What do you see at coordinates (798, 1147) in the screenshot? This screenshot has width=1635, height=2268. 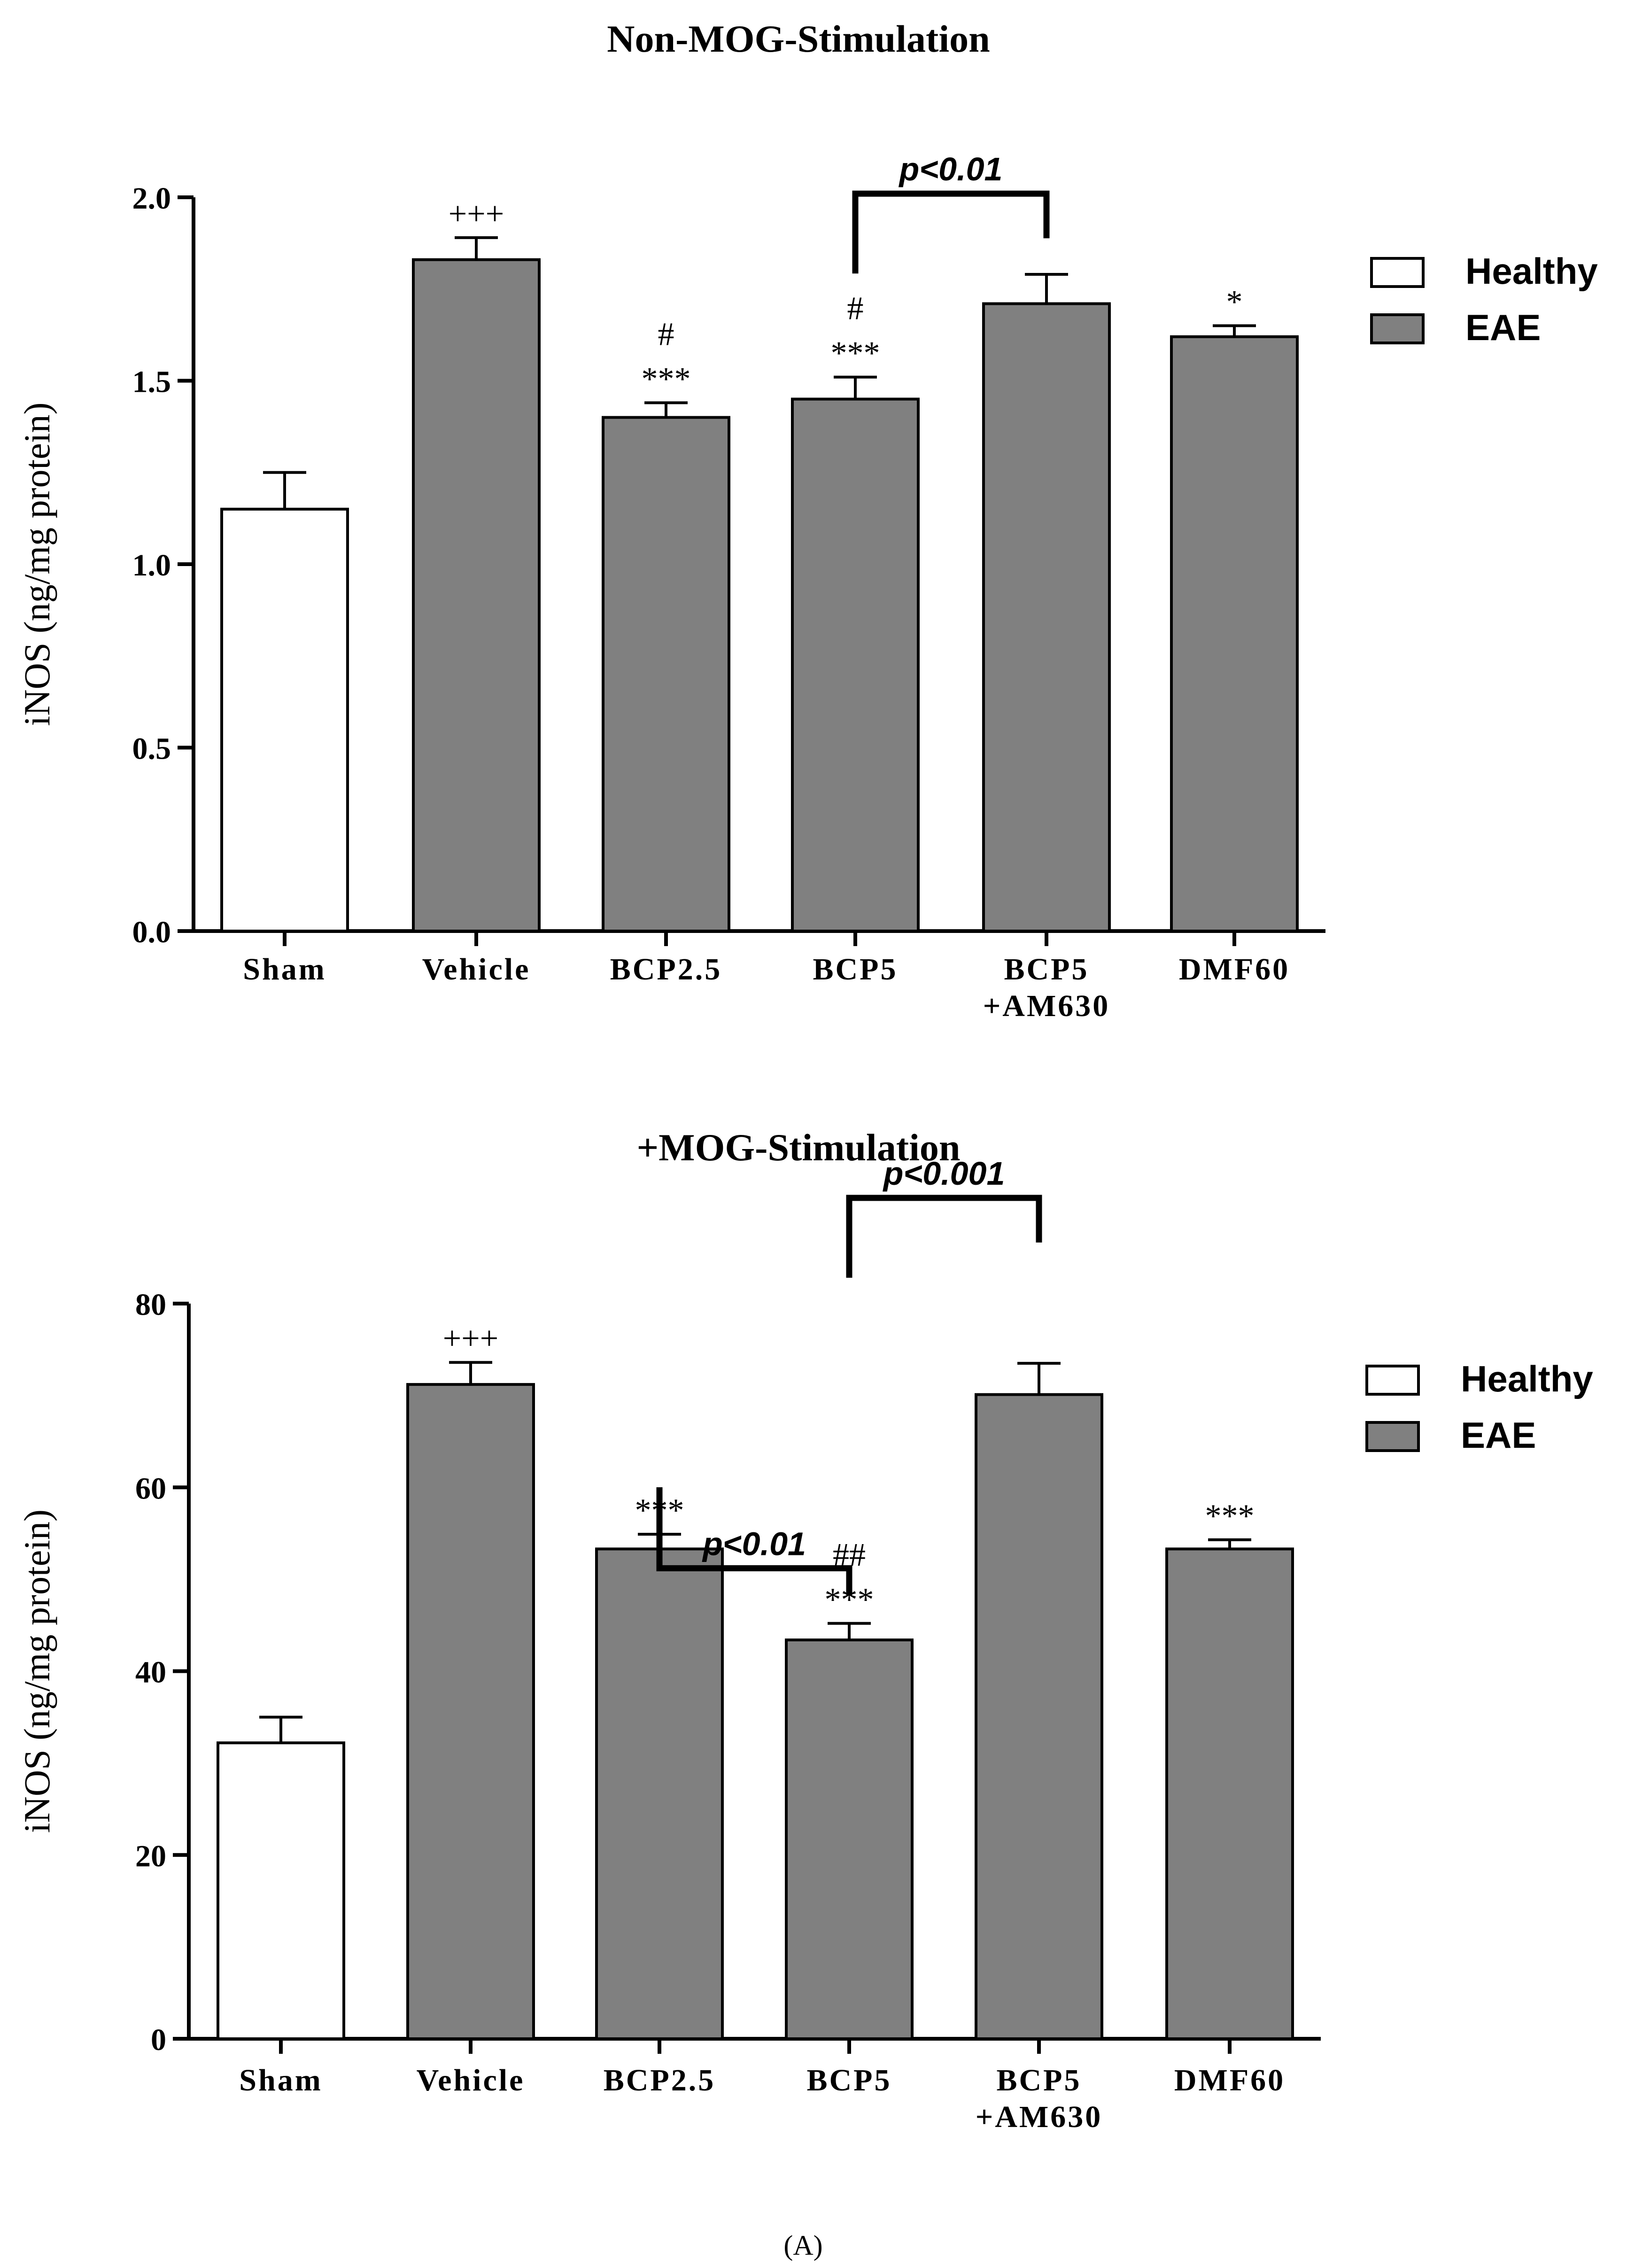 I see `chart-title: +MOG-Stimulation` at bounding box center [798, 1147].